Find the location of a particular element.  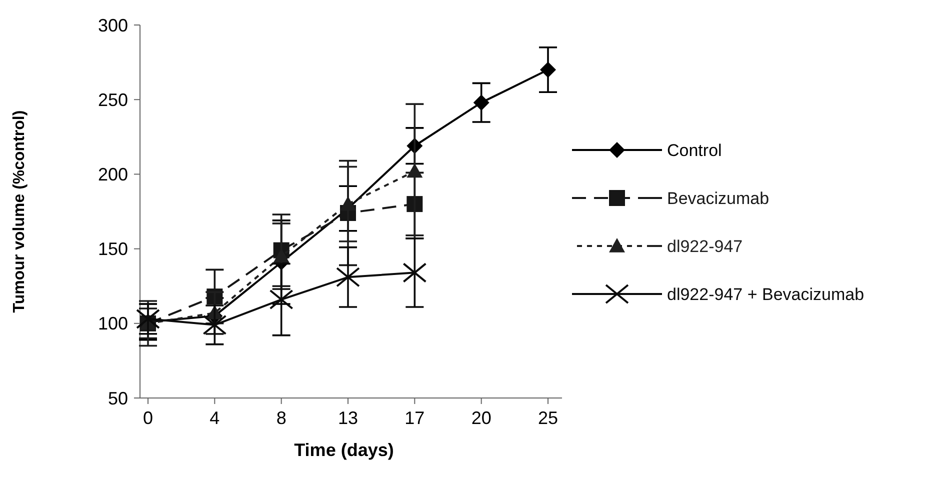

y-tick-label: 50 is located at coordinates (118, 398).